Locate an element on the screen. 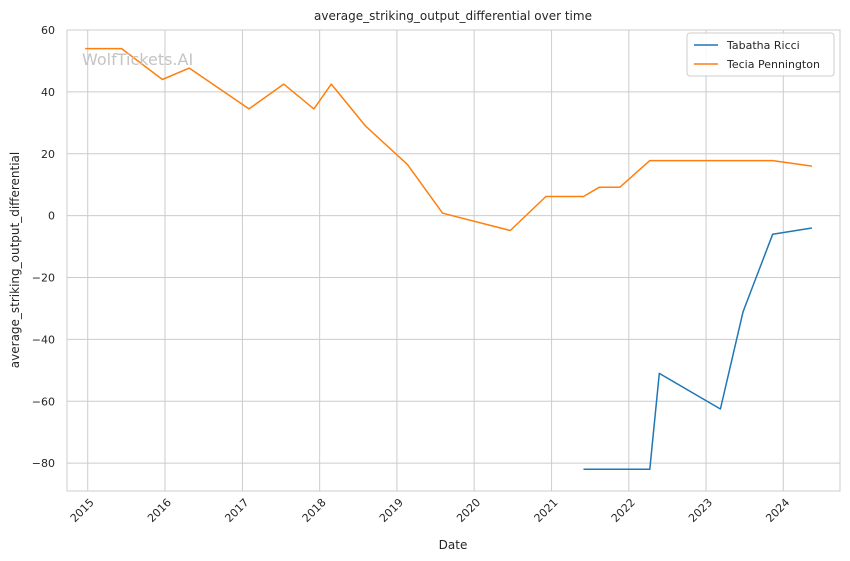 The image size is (850, 561). x-tick-label: 2024 is located at coordinates (777, 510).